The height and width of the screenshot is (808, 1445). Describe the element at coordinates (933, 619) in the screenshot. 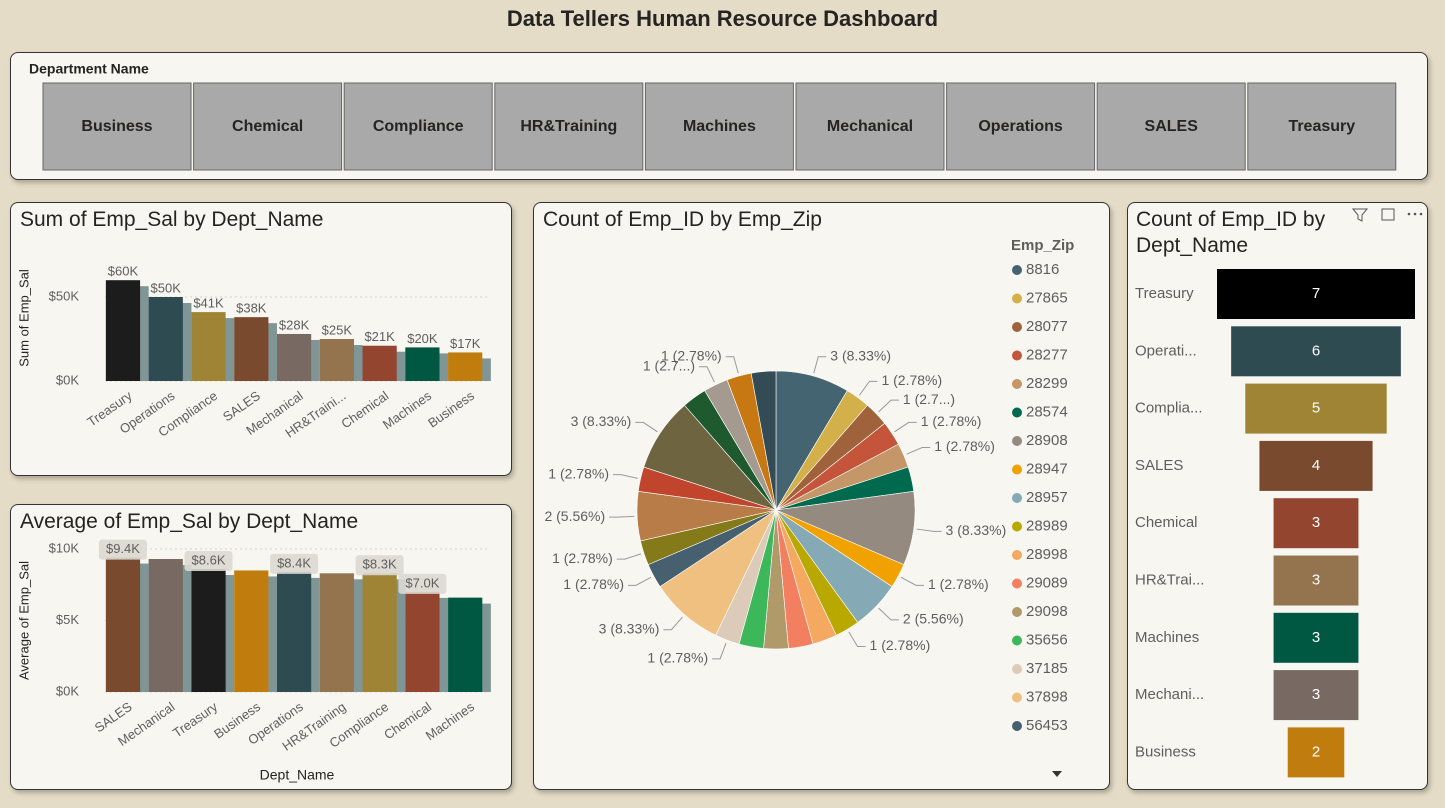

I see `data-label: 2 (5.56%)` at that location.